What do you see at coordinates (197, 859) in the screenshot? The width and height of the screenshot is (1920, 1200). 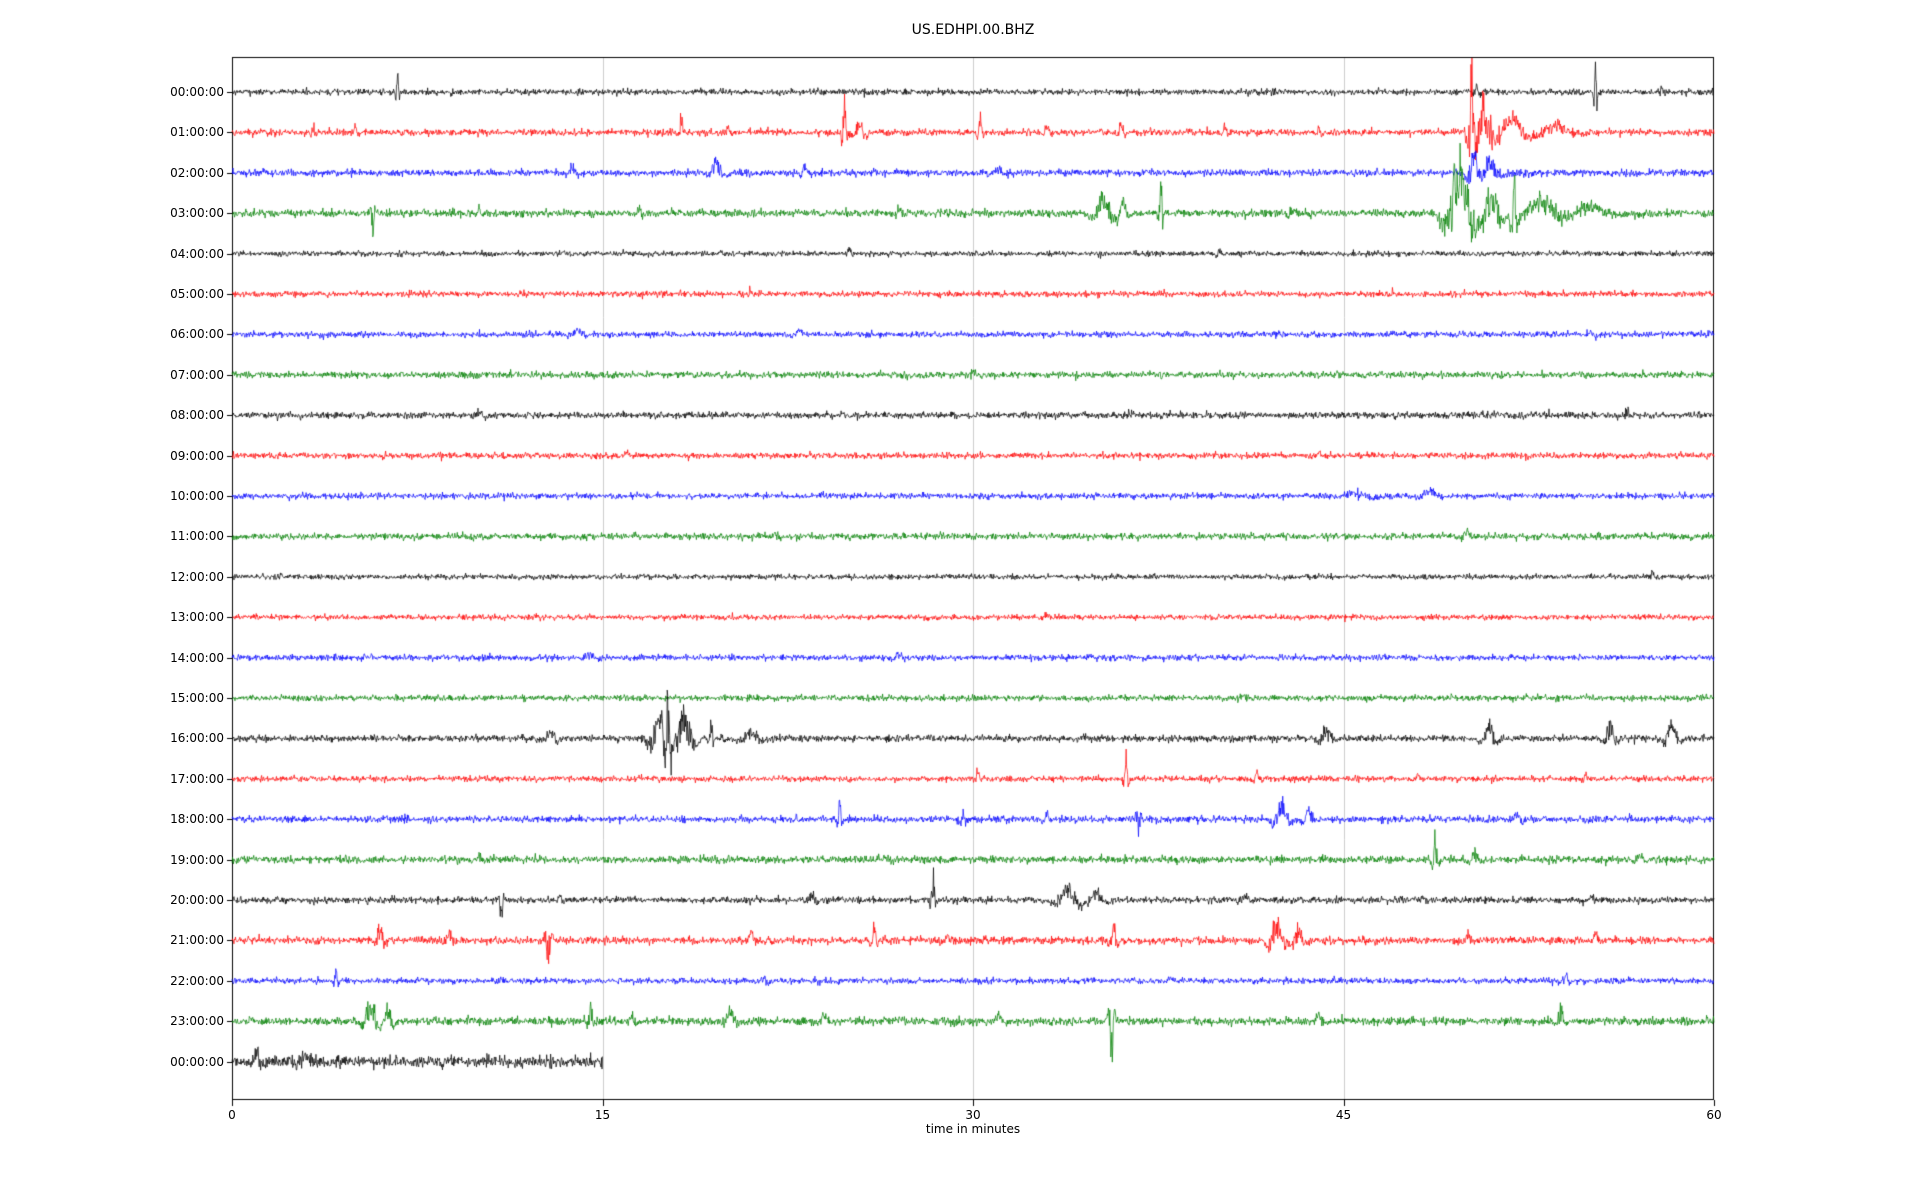 I see `row-label: 19:00:00` at bounding box center [197, 859].